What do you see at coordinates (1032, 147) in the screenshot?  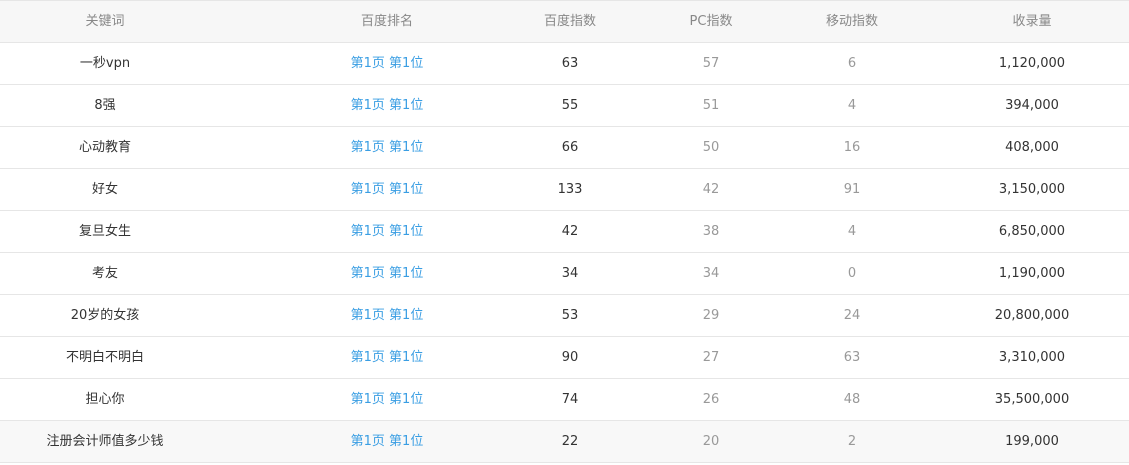 I see `indexed-count-cell: 408,000` at bounding box center [1032, 147].